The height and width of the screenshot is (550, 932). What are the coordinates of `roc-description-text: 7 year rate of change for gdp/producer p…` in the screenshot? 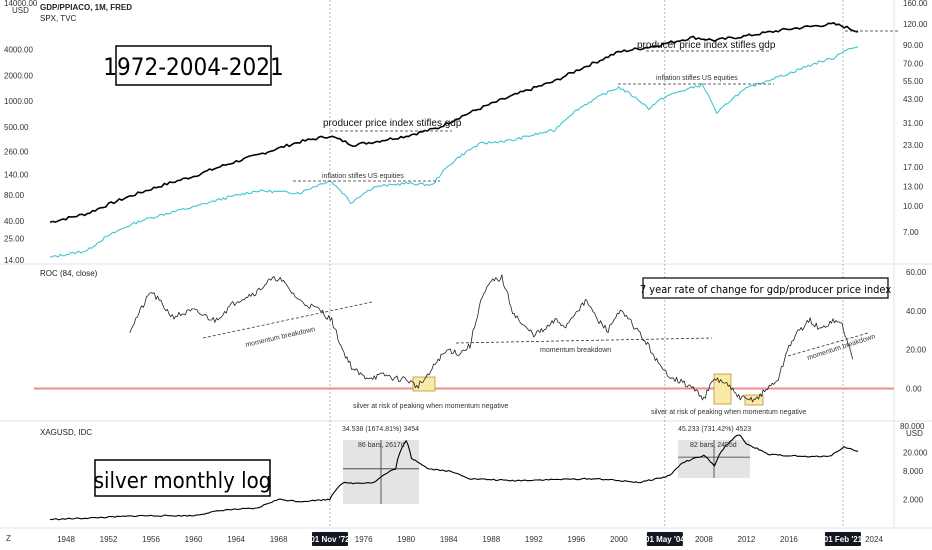 It's located at (766, 289).